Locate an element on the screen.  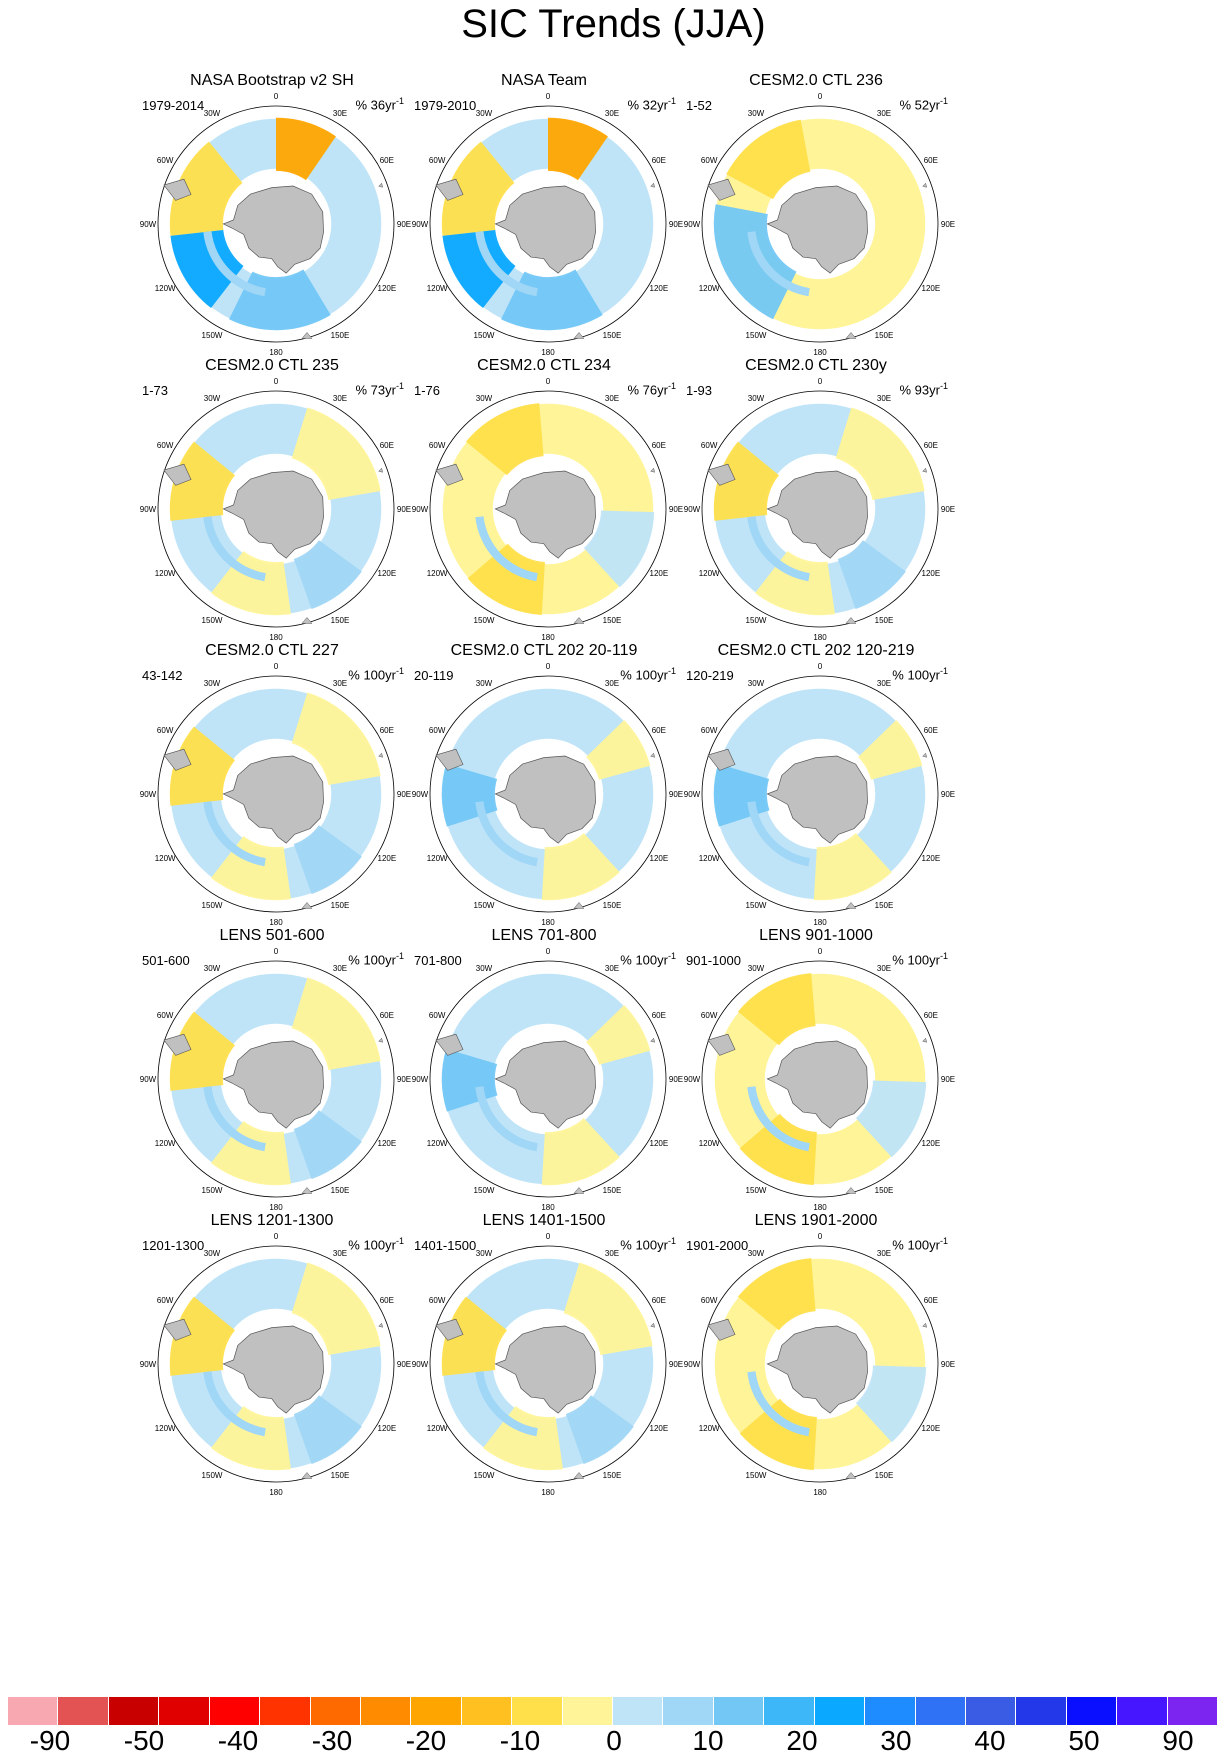
colorbar-tick-label: 90 is located at coordinates (1178, 1740).